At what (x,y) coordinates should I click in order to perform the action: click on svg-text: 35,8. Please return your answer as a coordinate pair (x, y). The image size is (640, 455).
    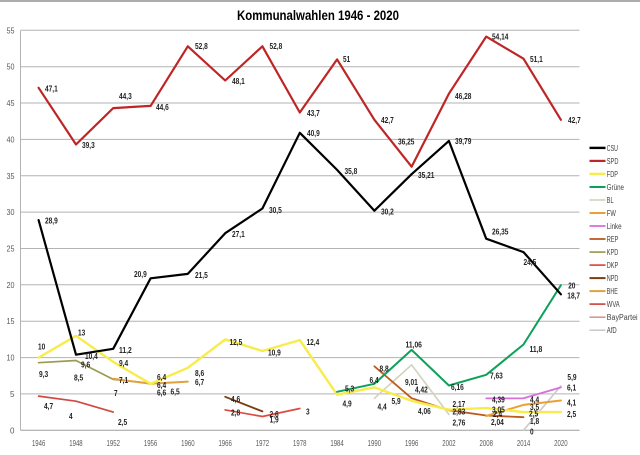
    Looking at the image, I should click on (351, 171).